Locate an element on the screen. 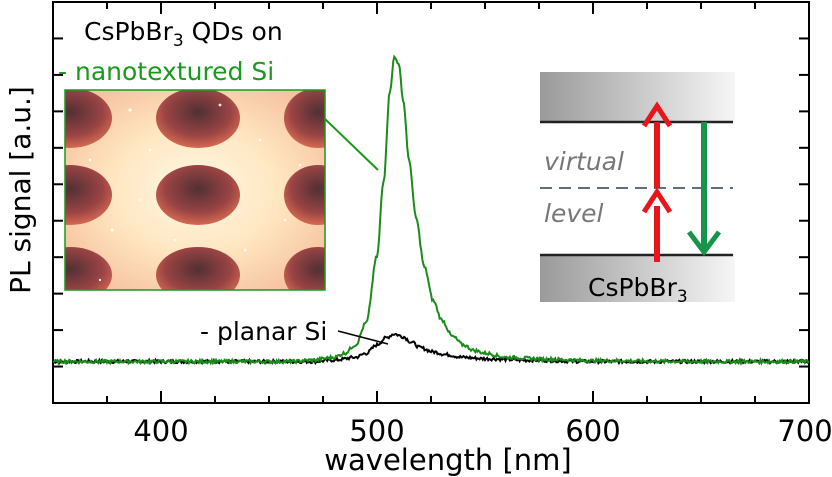 The height and width of the screenshot is (477, 832). x-tick-labels: 400 500 600 700 is located at coordinates (482, 431).